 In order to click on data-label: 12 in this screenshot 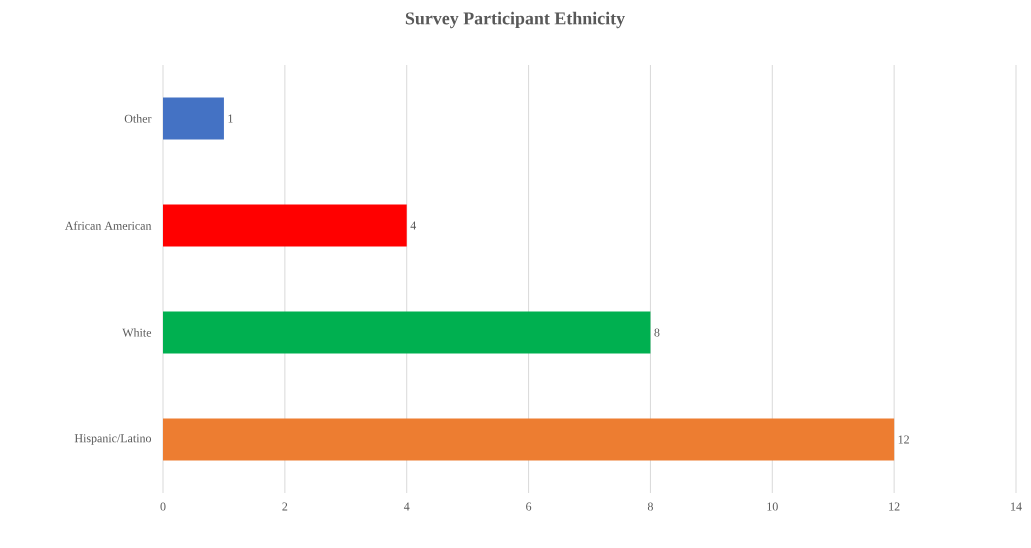, I will do `click(903, 439)`.